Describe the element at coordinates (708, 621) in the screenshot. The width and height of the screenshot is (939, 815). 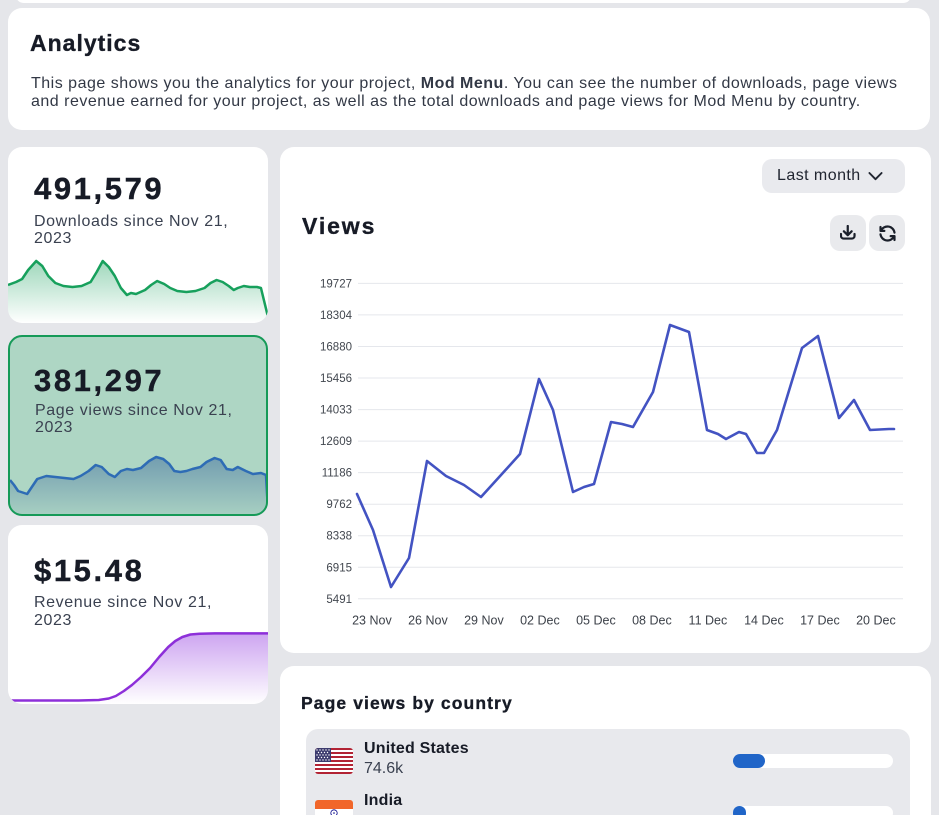
I see `svg-text: 11 Dec` at that location.